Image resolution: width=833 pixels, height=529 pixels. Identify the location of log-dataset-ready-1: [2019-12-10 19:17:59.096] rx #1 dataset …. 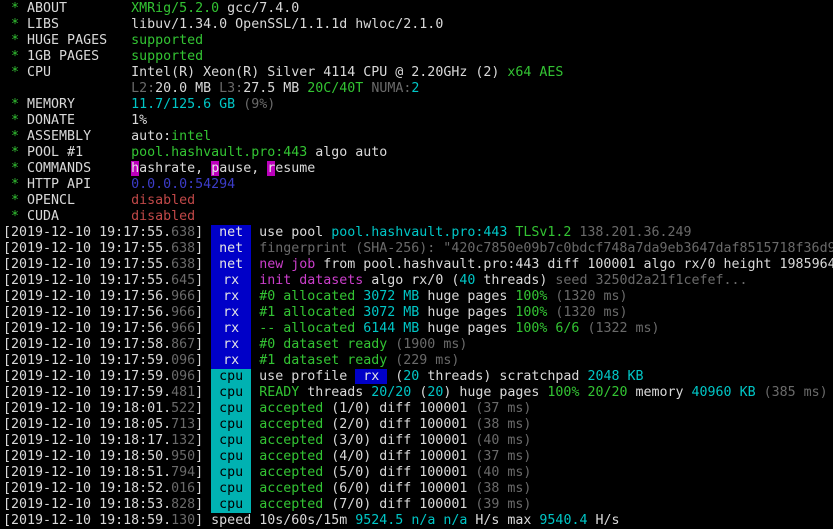
(231, 361).